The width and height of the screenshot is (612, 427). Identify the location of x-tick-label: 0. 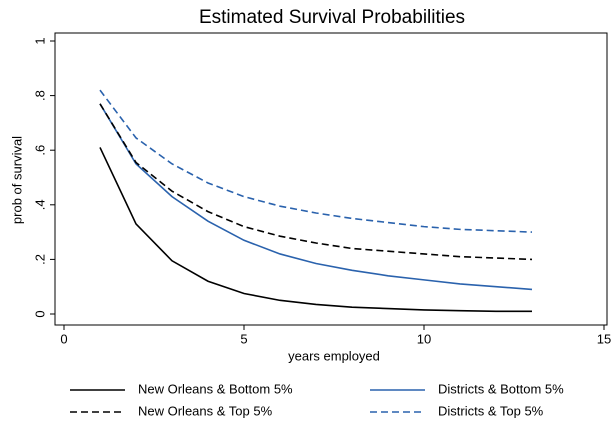
(63, 338).